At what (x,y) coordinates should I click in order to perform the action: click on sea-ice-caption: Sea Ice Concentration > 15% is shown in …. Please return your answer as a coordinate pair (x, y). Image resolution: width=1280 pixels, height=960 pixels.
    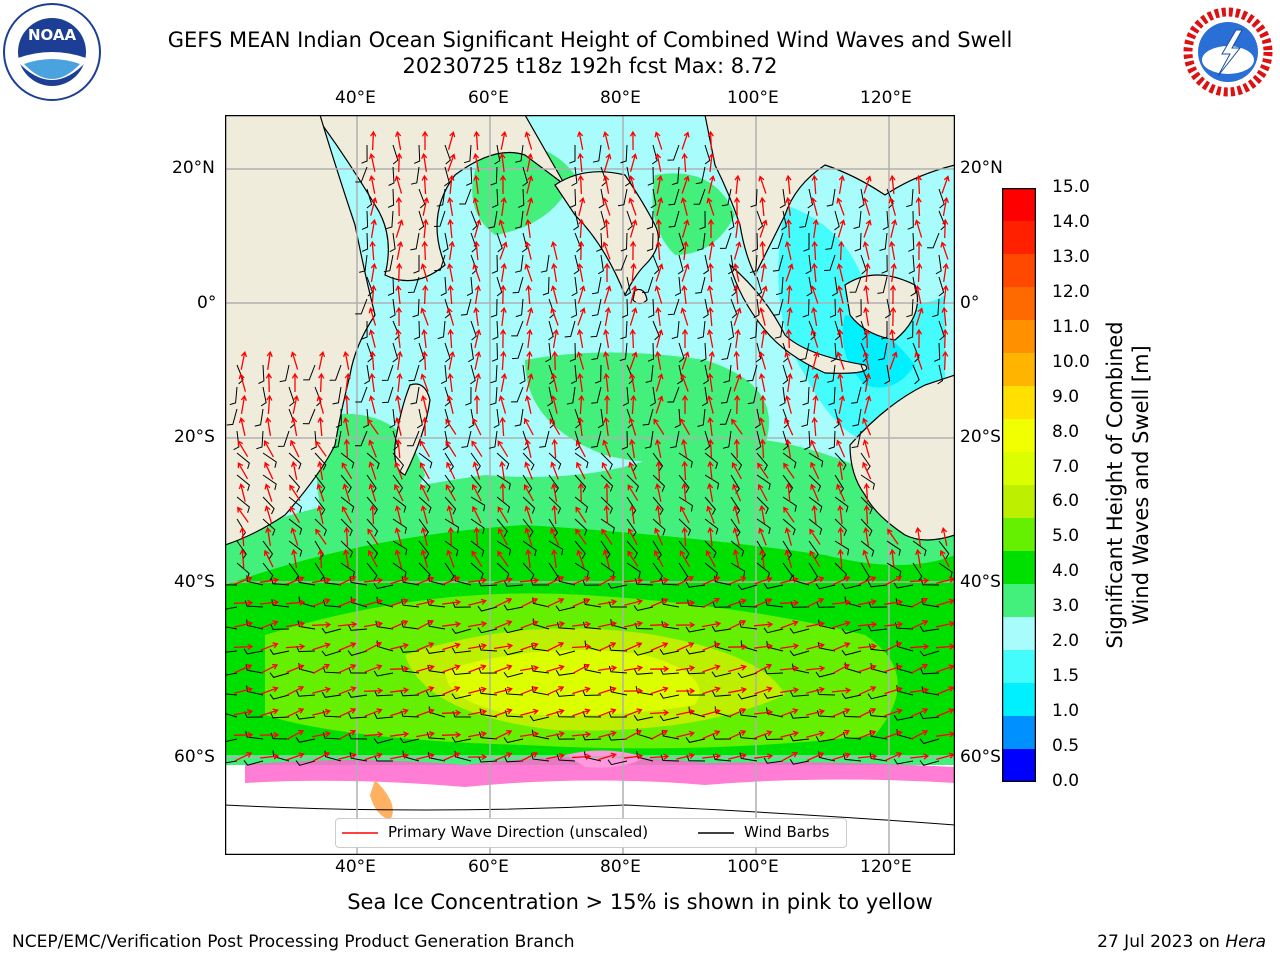
    Looking at the image, I should click on (640, 902).